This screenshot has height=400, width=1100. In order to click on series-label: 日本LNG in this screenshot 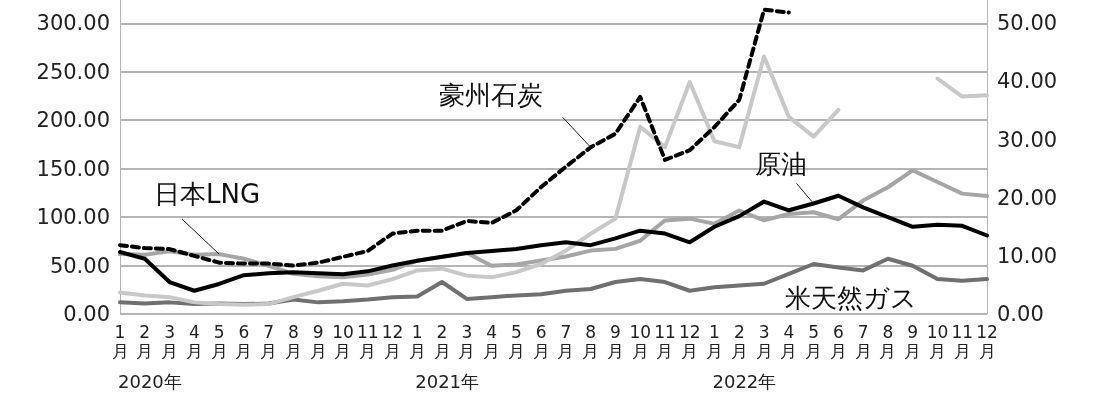, I will do `click(207, 194)`.